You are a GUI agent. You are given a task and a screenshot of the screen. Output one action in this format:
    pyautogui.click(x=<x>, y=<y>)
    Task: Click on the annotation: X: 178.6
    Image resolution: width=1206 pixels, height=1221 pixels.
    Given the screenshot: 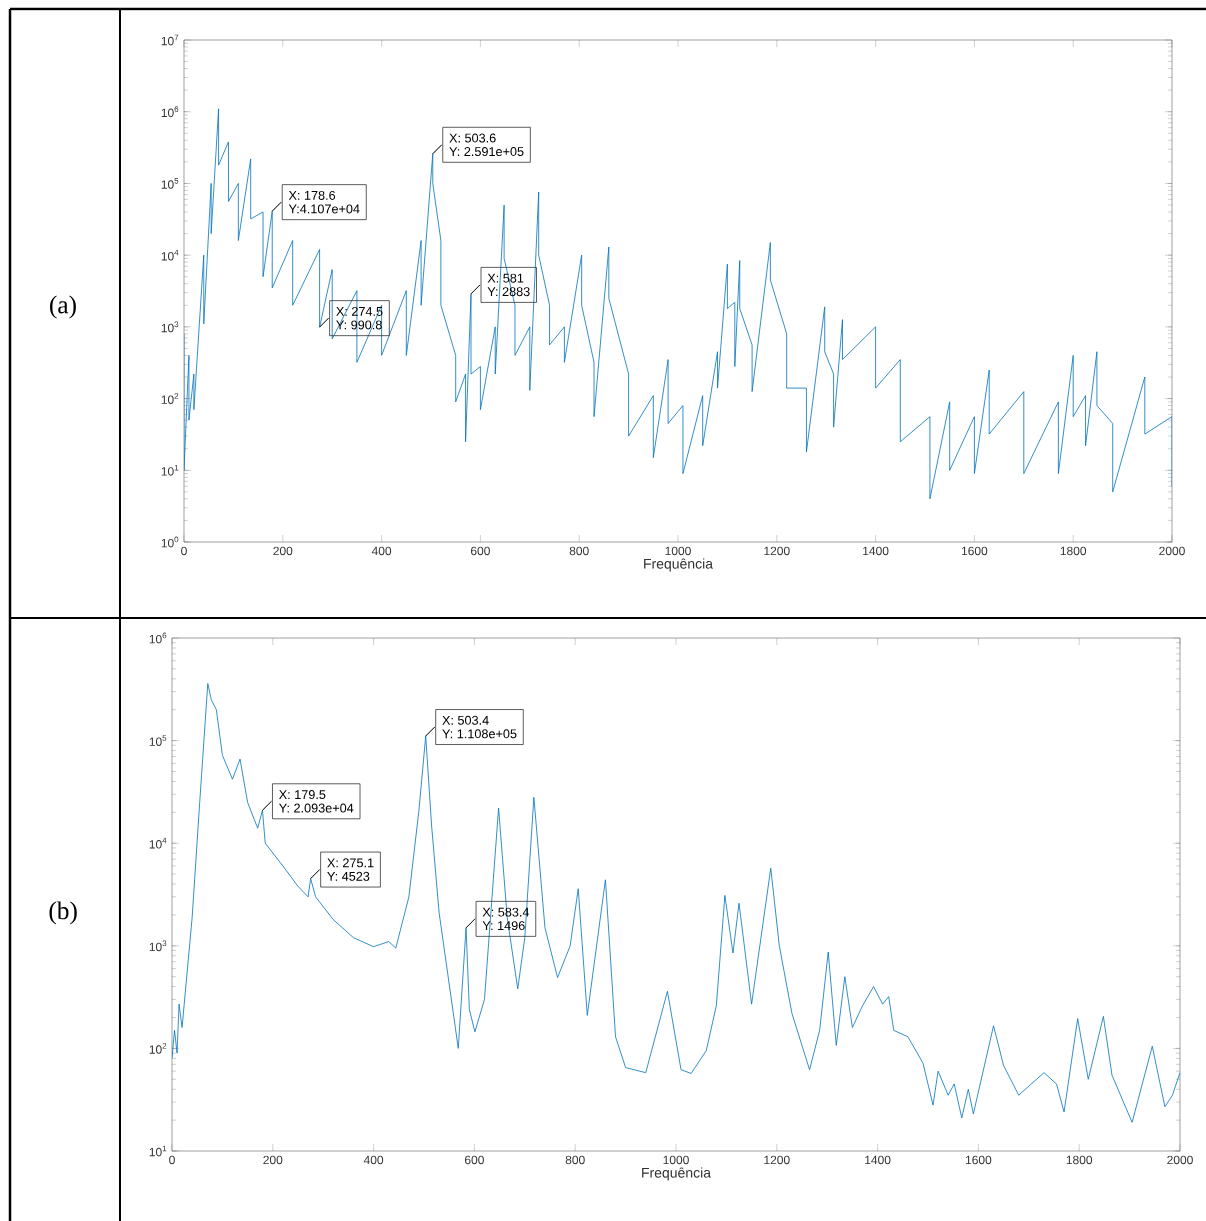 What is the action you would take?
    pyautogui.click(x=312, y=195)
    